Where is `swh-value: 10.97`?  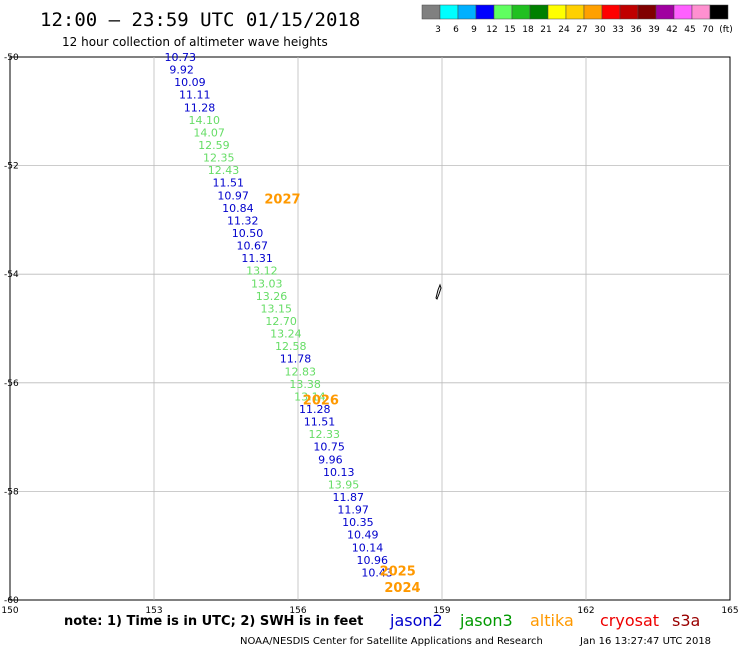
swh-value: 10.97 is located at coordinates (233, 195).